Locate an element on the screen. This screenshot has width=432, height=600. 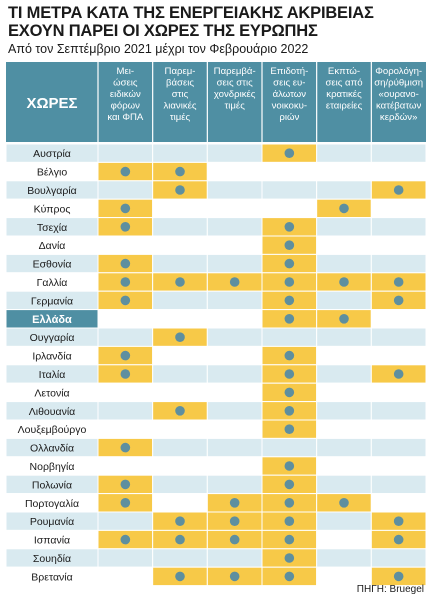
column-header-line: φόρων is located at coordinates (126, 106).